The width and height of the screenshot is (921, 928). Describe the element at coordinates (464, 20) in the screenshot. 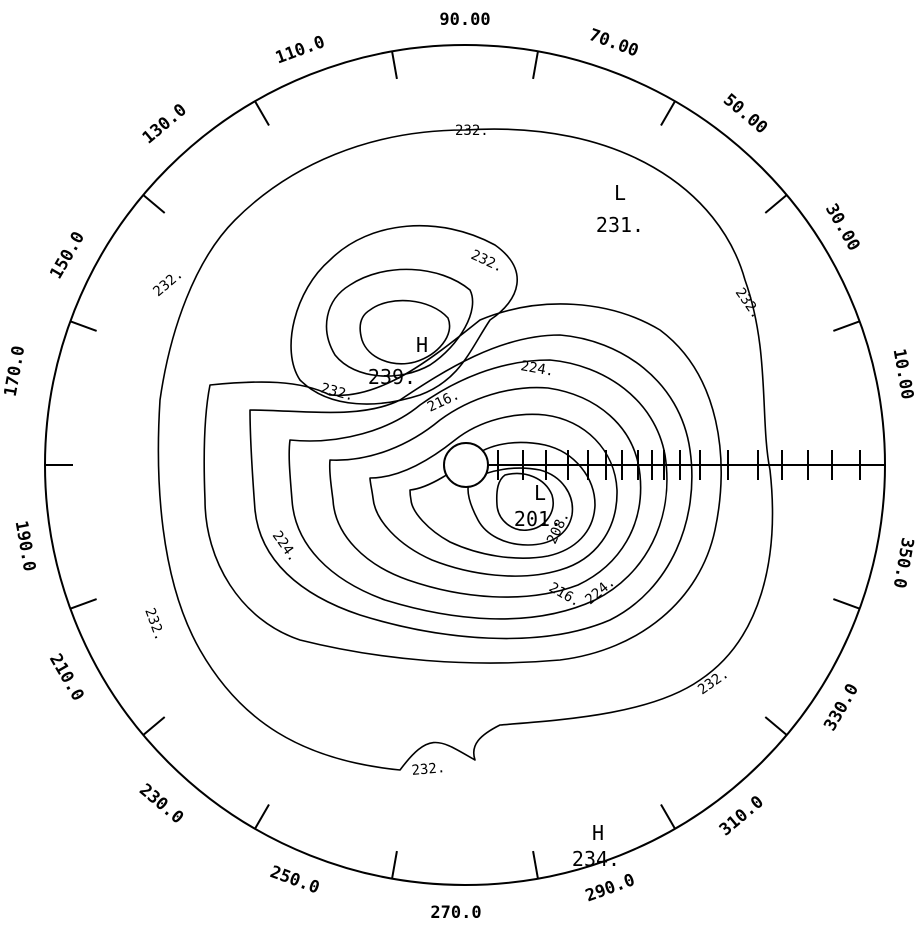

I see `lon-label-90: 90.00` at that location.